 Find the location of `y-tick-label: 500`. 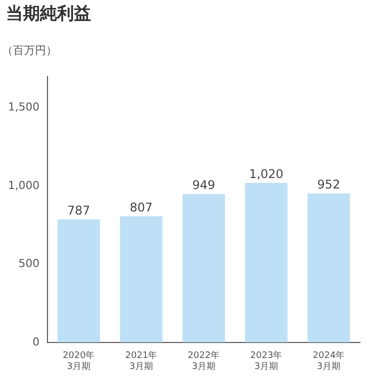

y-tick-label: 500 is located at coordinates (29, 263).